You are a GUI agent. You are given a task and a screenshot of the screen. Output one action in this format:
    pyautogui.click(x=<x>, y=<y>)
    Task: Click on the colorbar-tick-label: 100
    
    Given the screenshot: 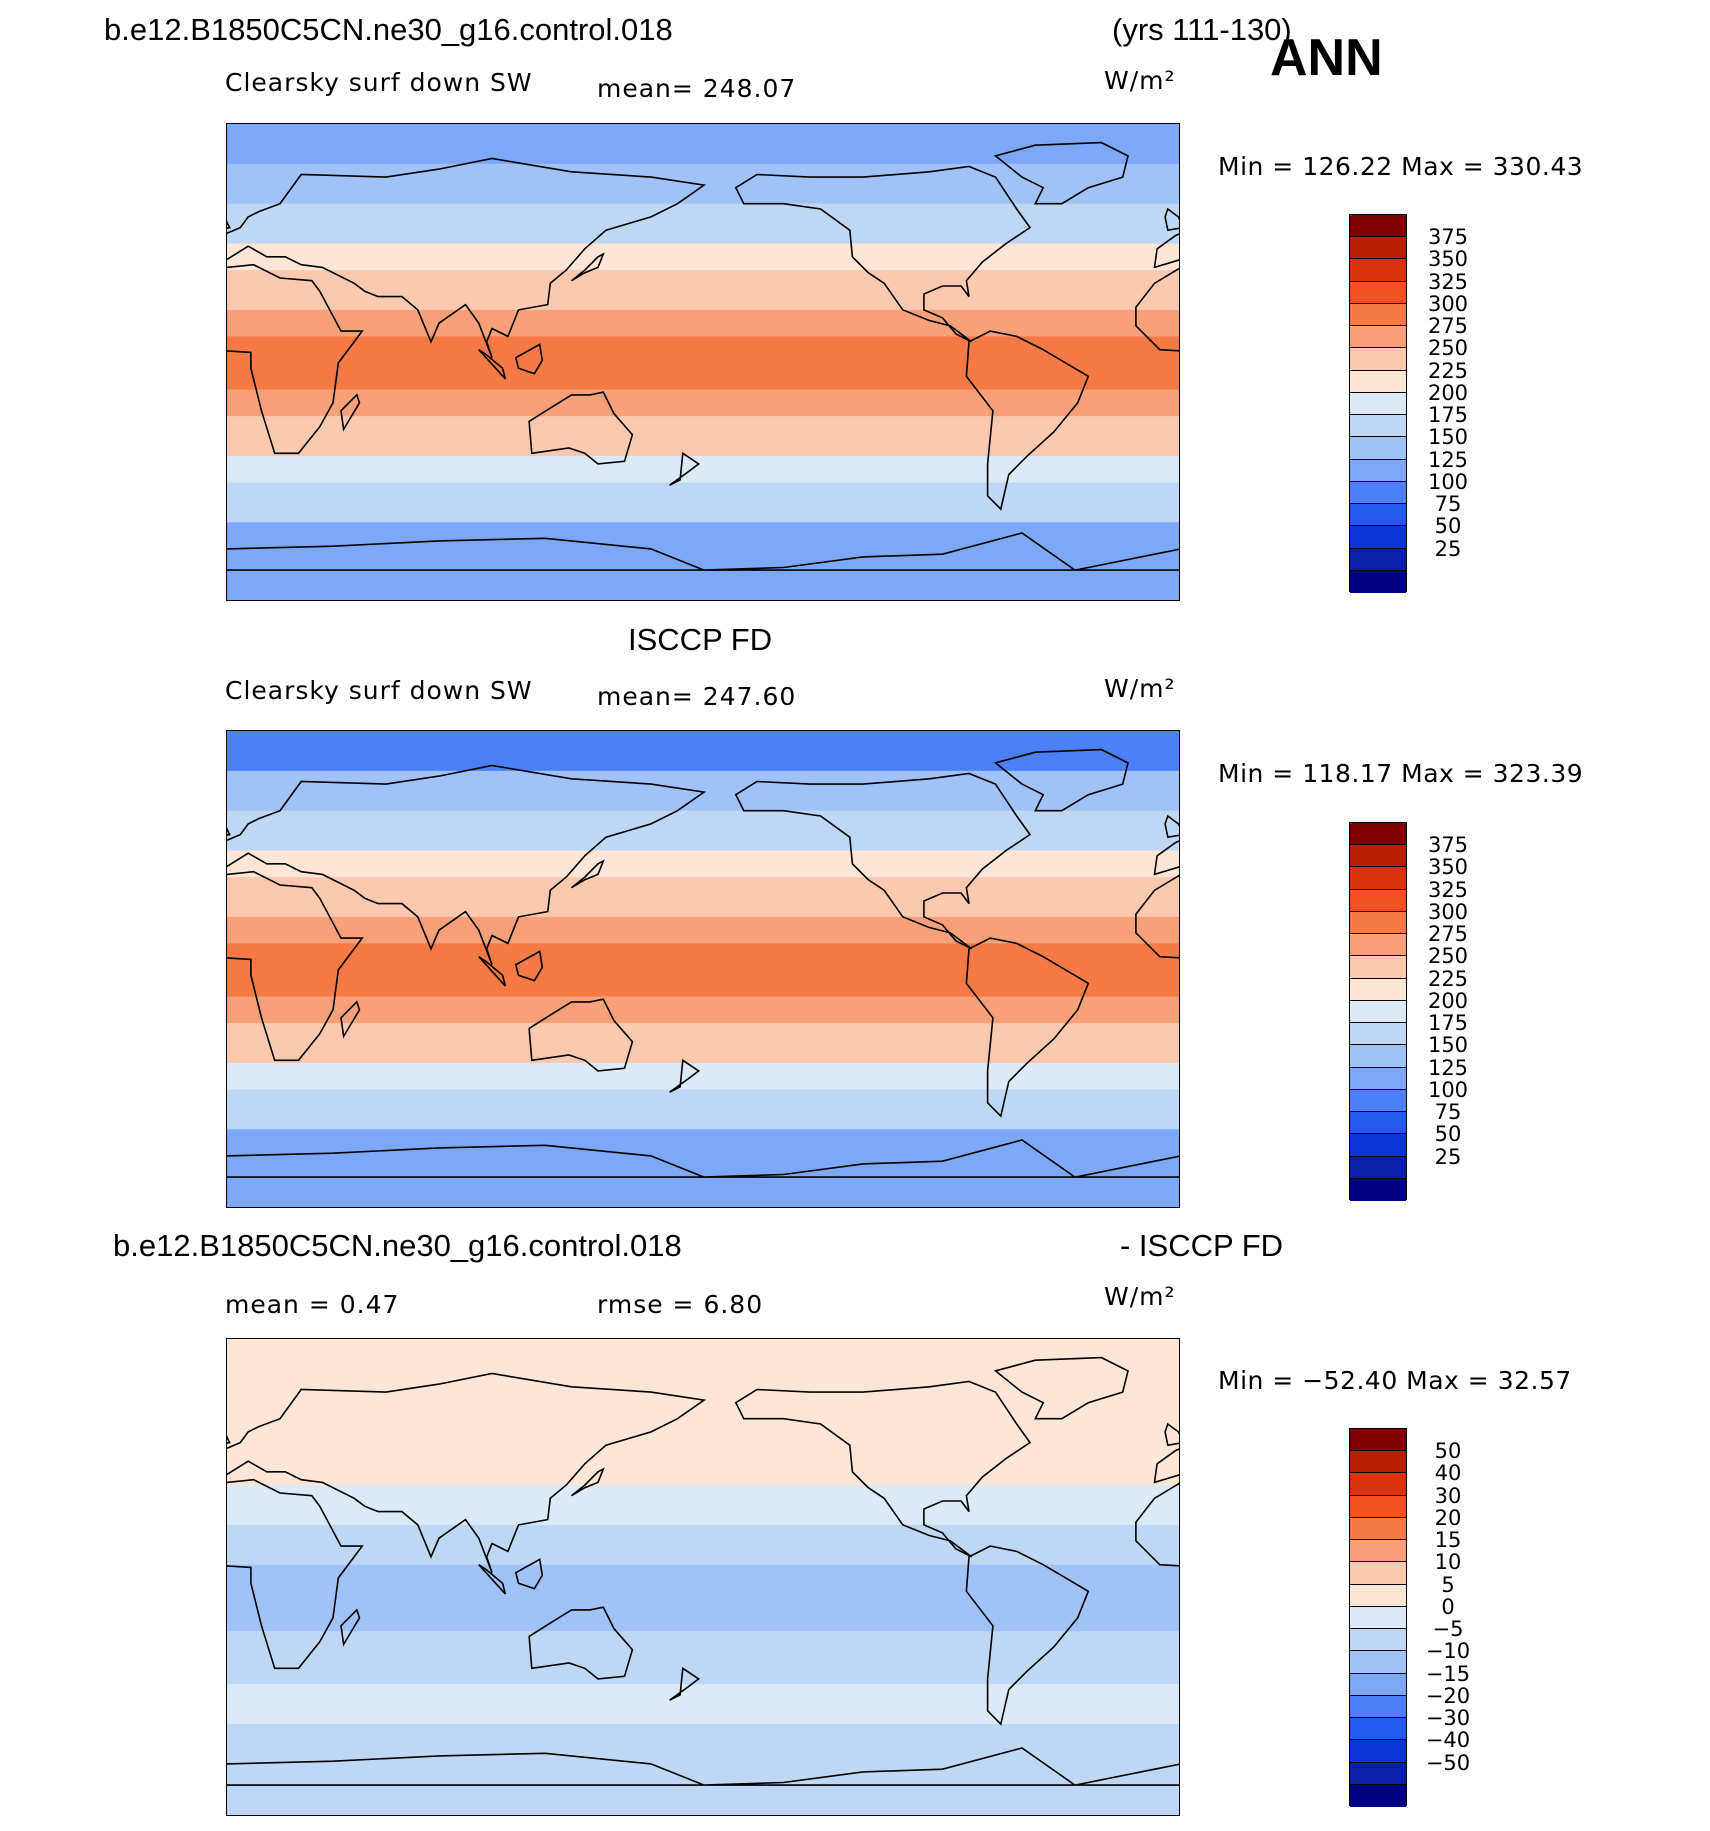 What is the action you would take?
    pyautogui.click(x=1448, y=481)
    